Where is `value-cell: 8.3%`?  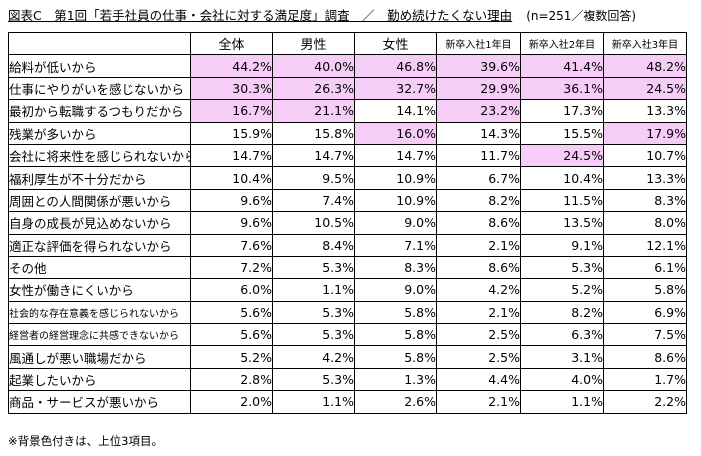
value-cell: 8.3% is located at coordinates (395, 267).